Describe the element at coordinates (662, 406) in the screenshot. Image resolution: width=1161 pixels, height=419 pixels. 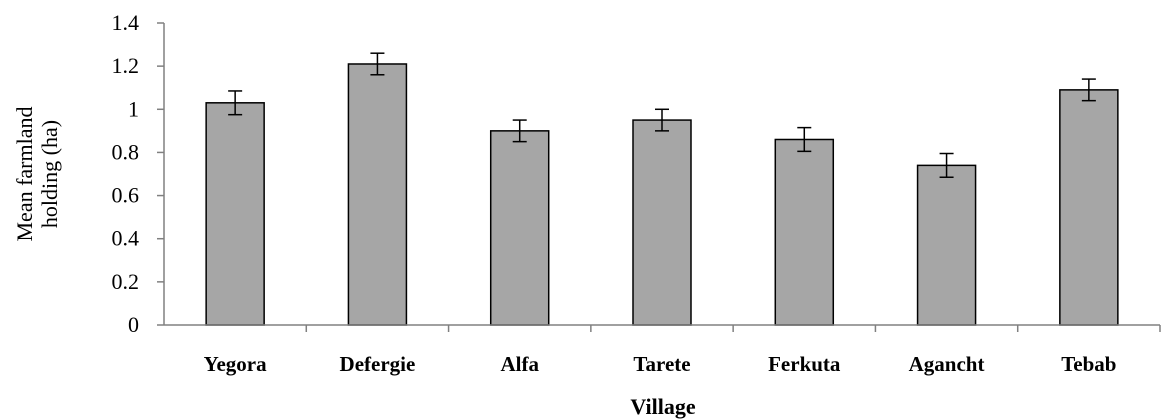
I see `x-axis-title: Village` at that location.